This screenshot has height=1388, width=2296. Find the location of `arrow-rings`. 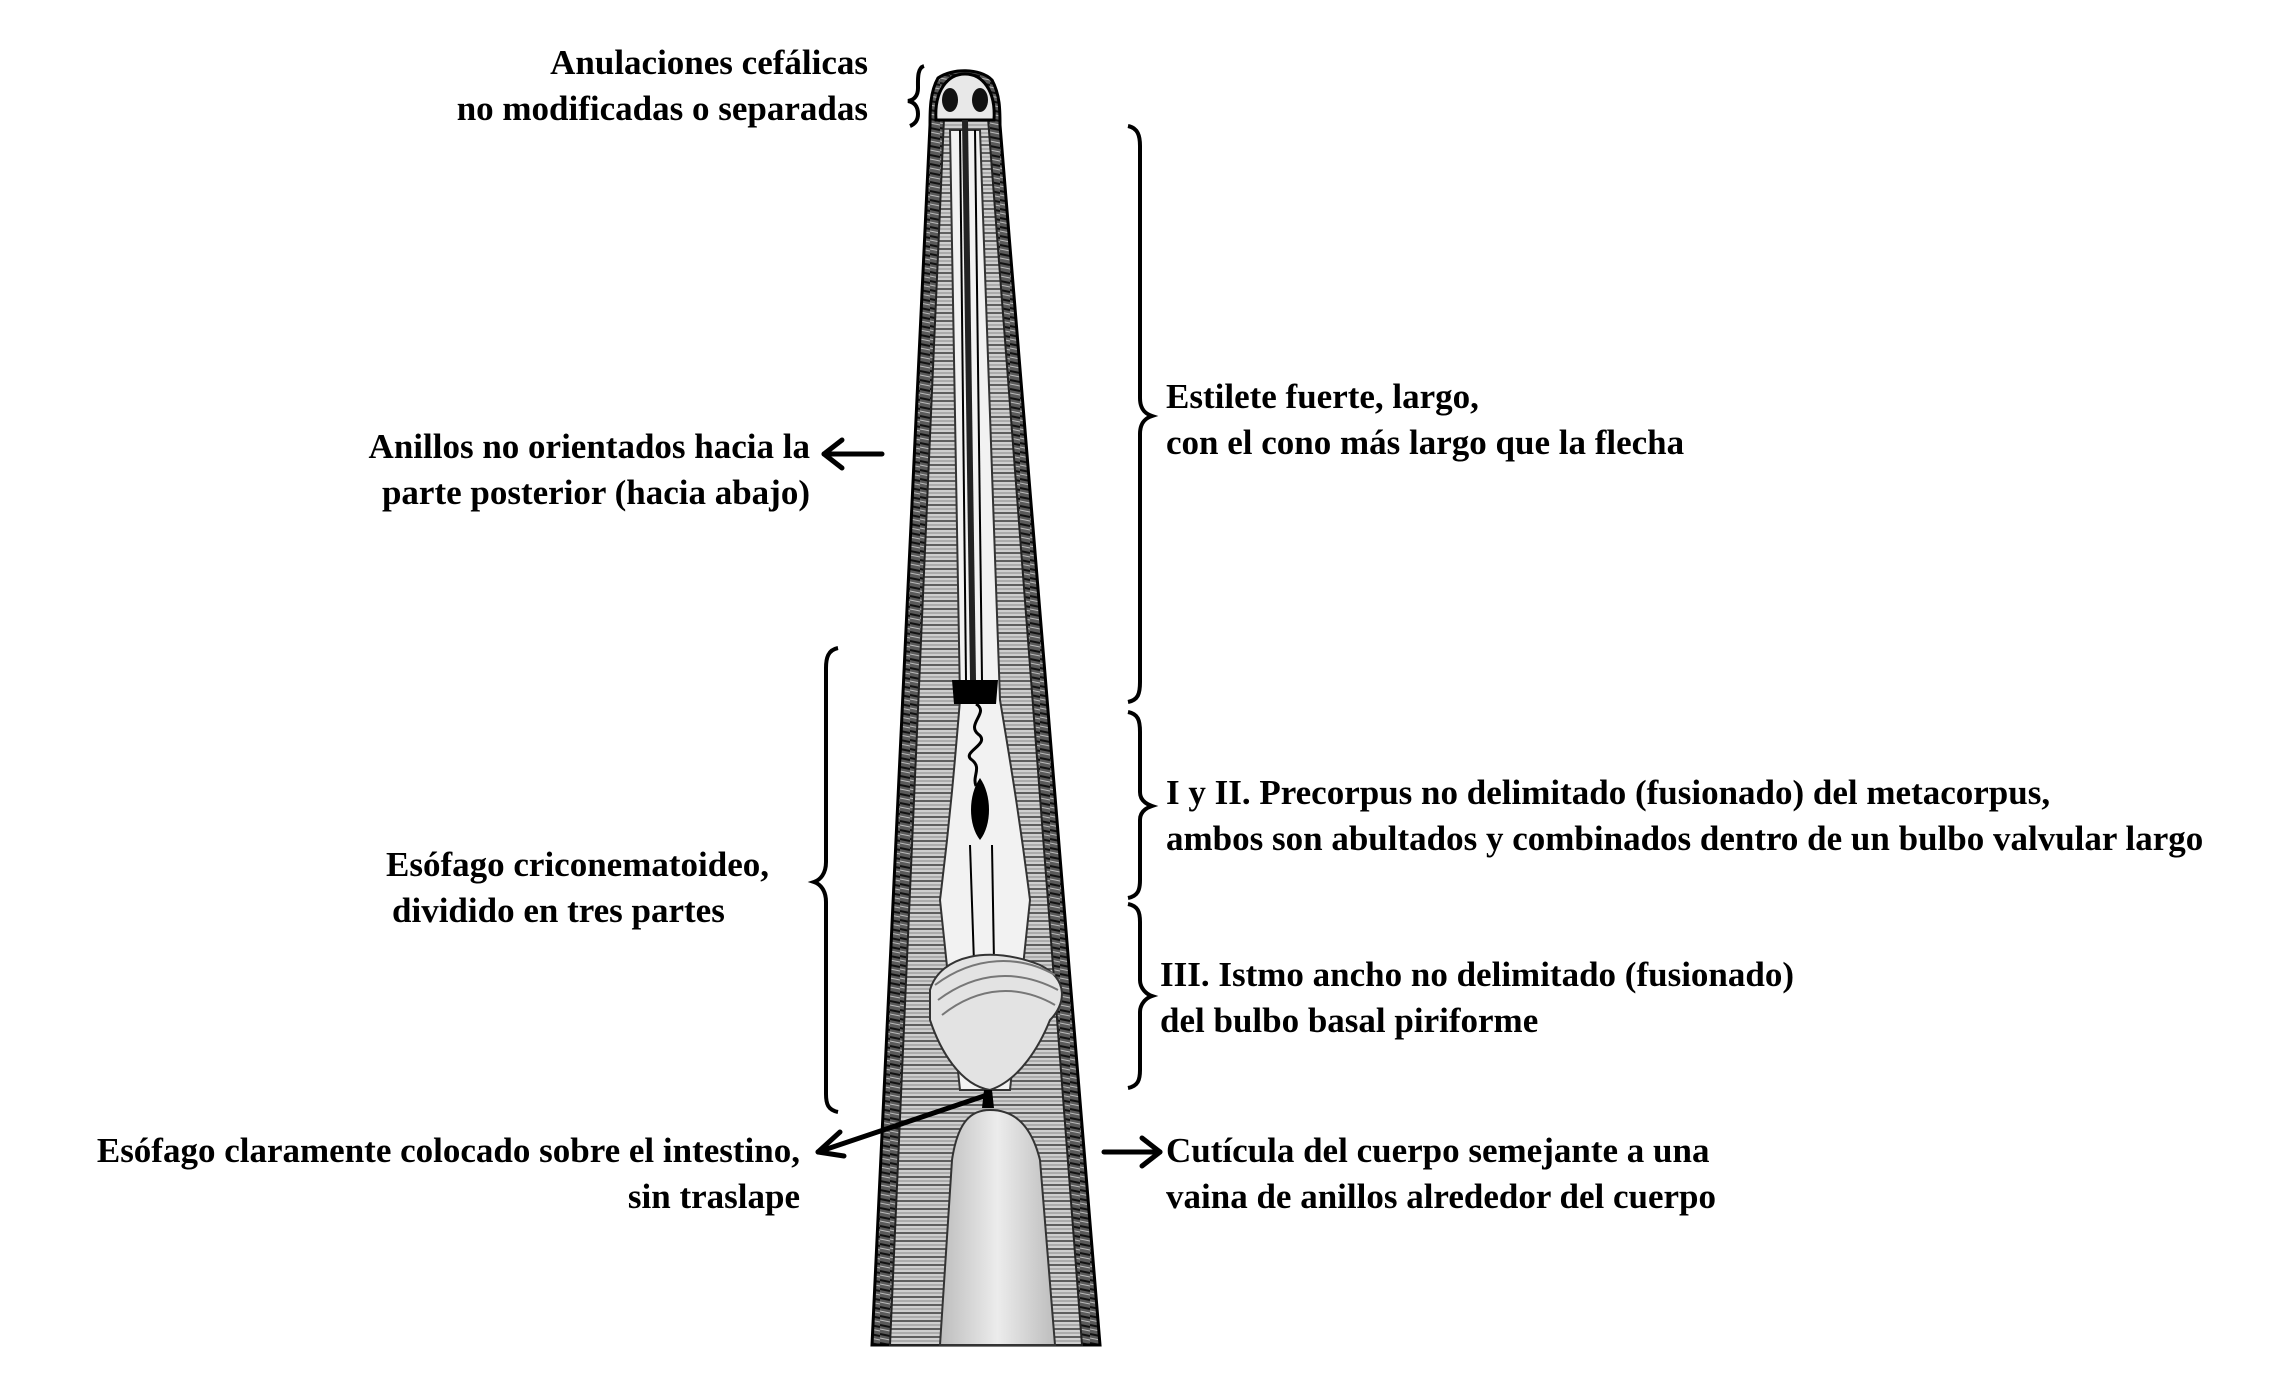

arrow-rings is located at coordinates (853, 454).